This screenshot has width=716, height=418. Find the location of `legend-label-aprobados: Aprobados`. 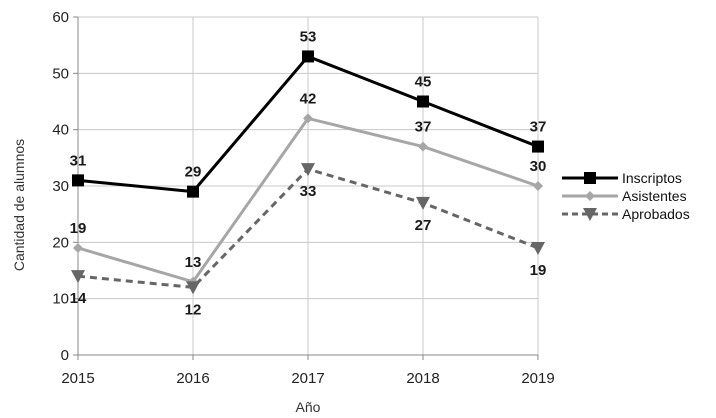

legend-label-aprobados: Aprobados is located at coordinates (656, 214).